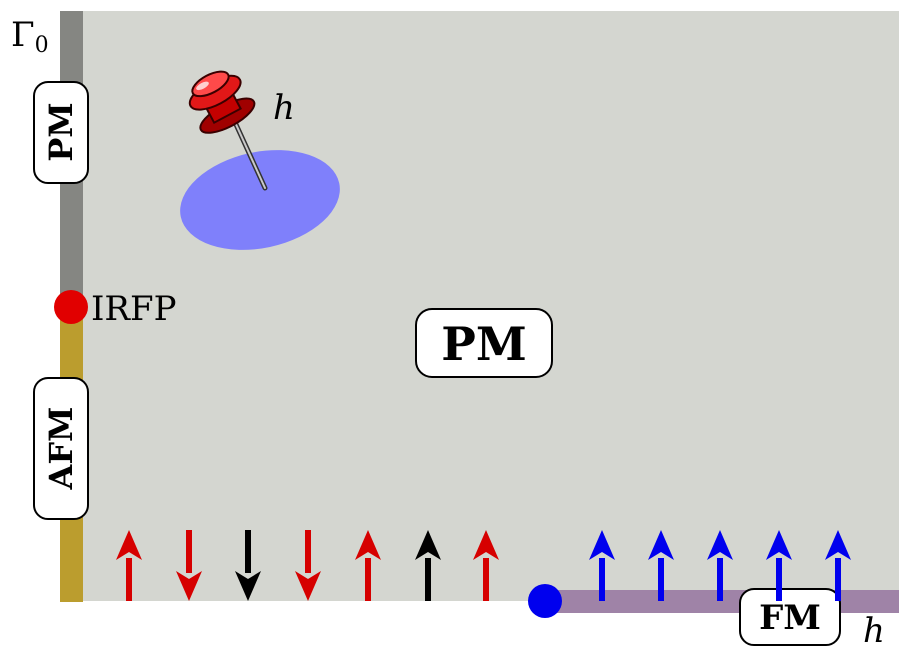  I want to click on ferromagnetic-spin-arrows, so click(720, 565).